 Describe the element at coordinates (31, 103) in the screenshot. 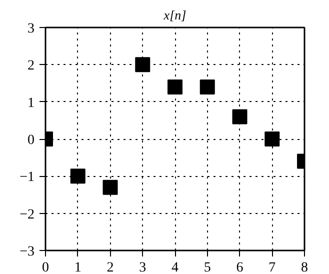

I see `y-tick-label: 1` at that location.